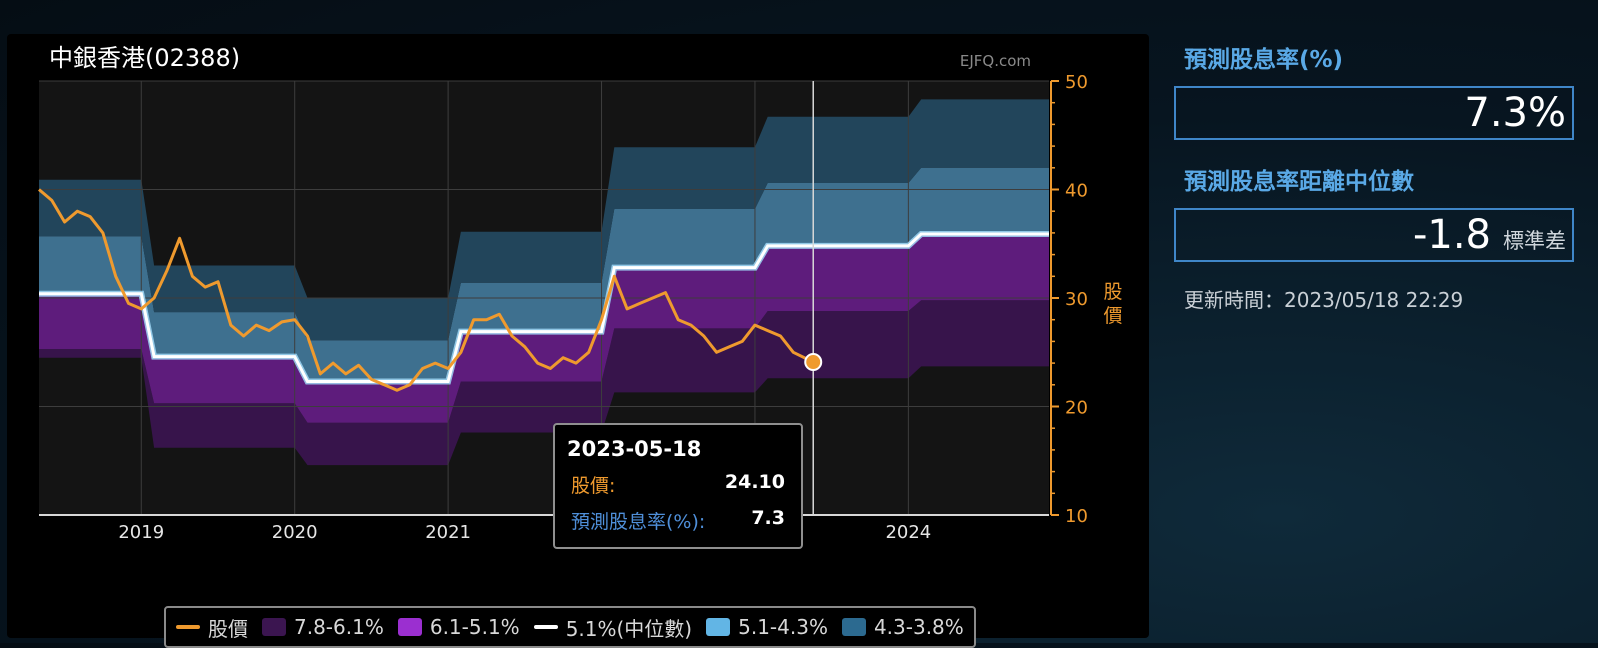 Image resolution: width=1598 pixels, height=648 pixels. Describe the element at coordinates (1451, 235) in the screenshot. I see `distance-value: -1.8` at that location.